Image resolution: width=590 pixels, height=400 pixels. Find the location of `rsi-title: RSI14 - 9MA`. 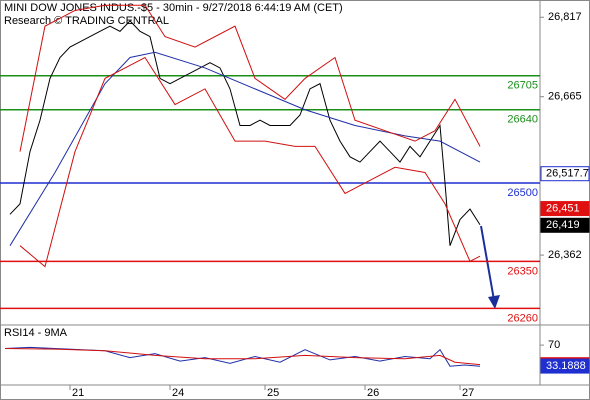

rsi-title: RSI14 - 9MA is located at coordinates (36, 333).